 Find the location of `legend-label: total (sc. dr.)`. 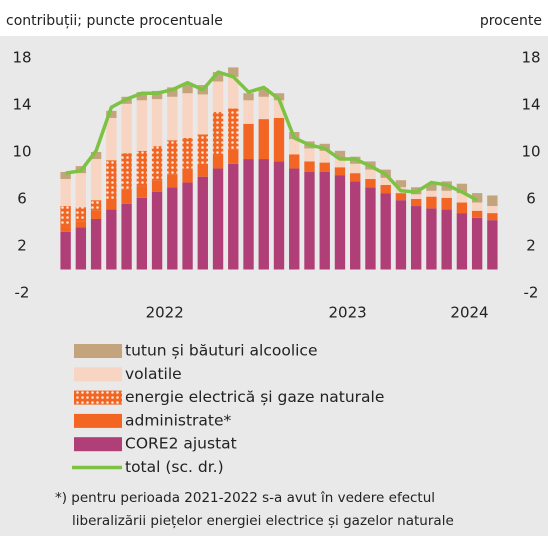

legend-label: total (sc. dr.) is located at coordinates (174, 467).